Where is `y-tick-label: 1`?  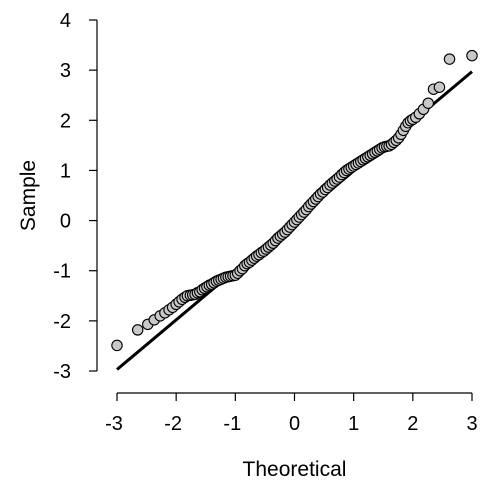 y-tick-label: 1 is located at coordinates (65, 171).